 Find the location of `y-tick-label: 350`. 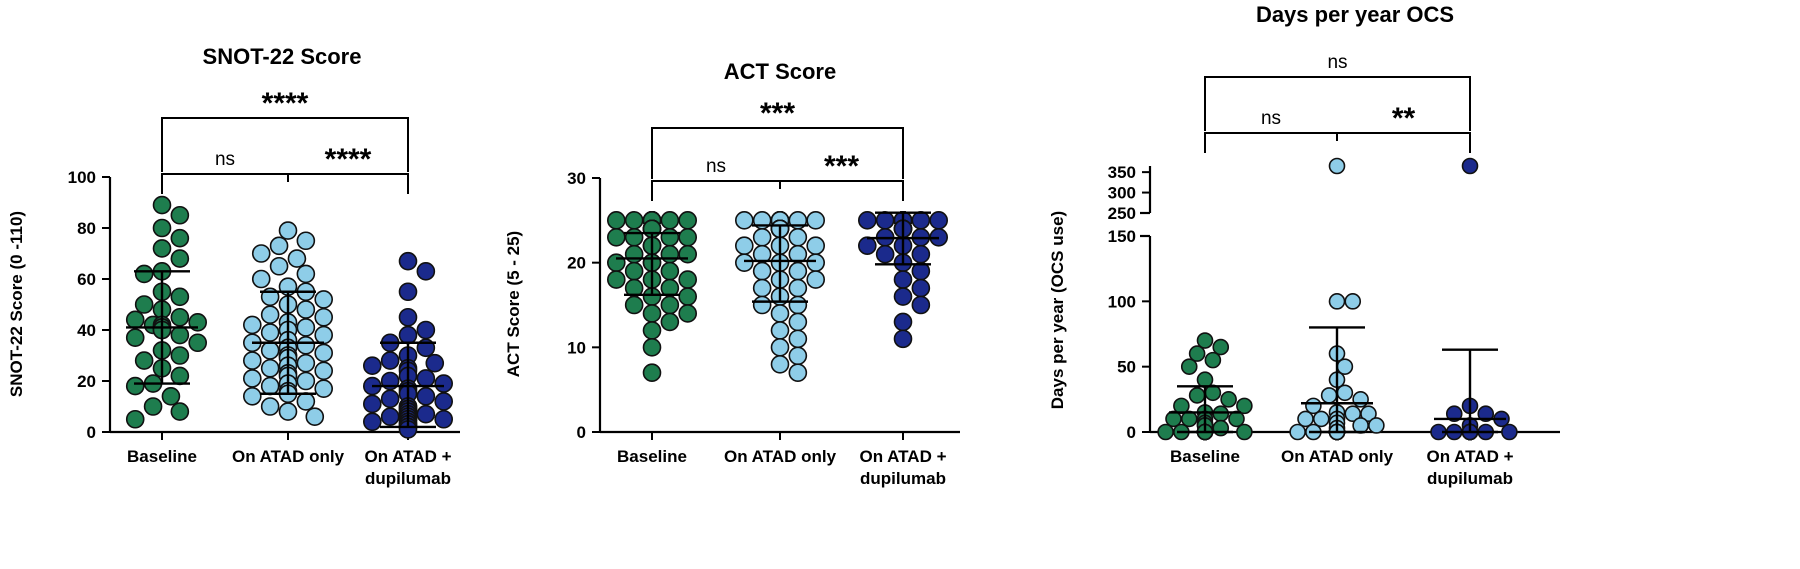

y-tick-label: 350 is located at coordinates (1122, 172).